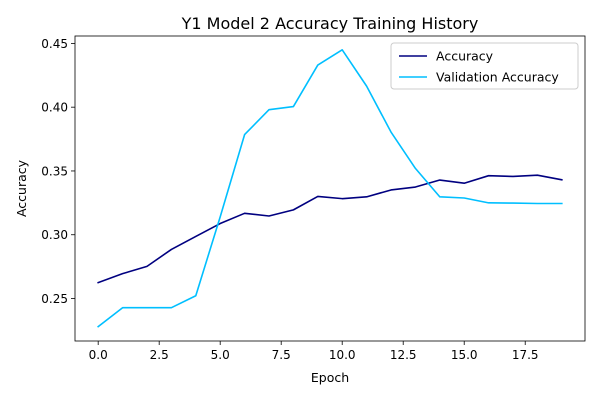  I want to click on x-axis: 0.0 2.5 5.0 7.5 10.0 12.5 15.0 17.5, so click(314, 351).